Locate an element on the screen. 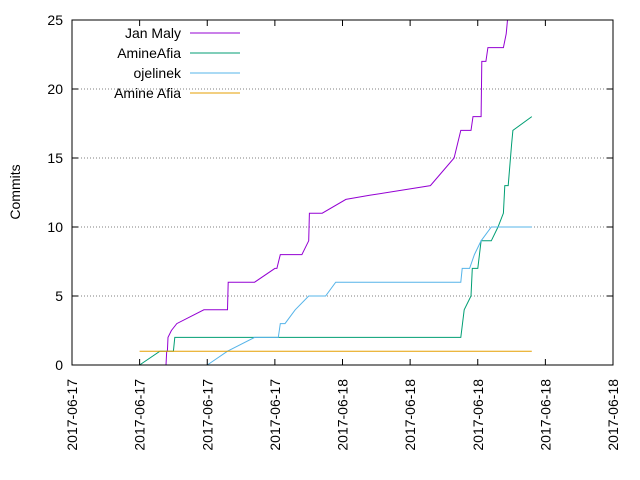  y-tick-label: 10 is located at coordinates (55, 227).